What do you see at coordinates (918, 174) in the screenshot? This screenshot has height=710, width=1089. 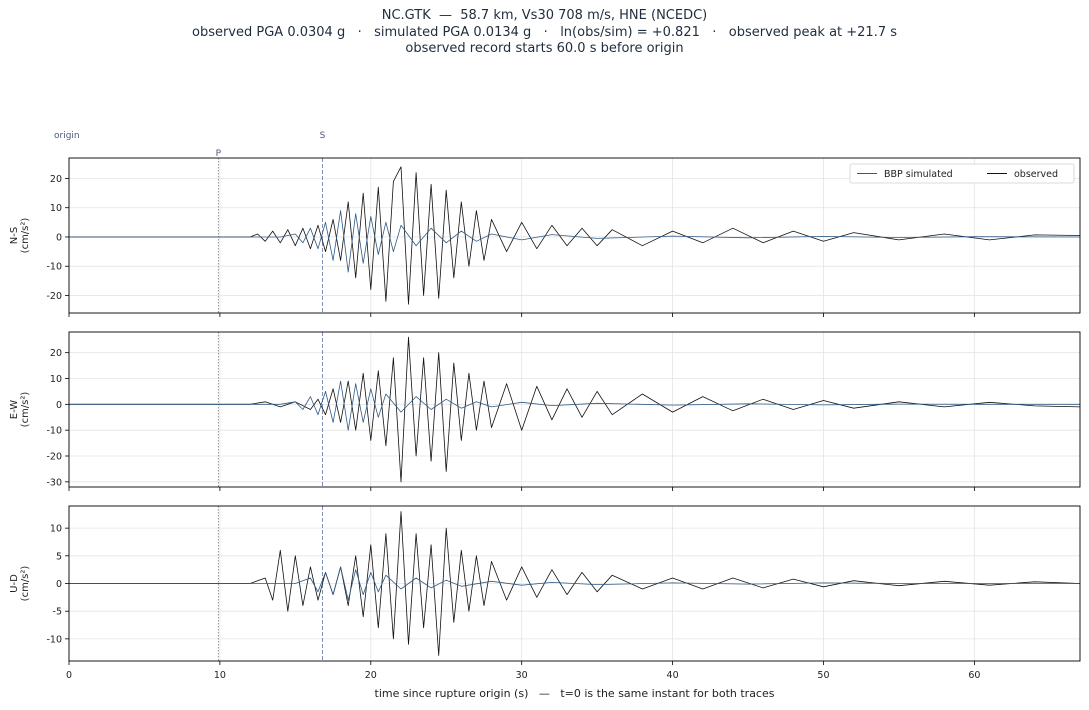 I see `legend-entry-1: BBP simulated` at bounding box center [918, 174].